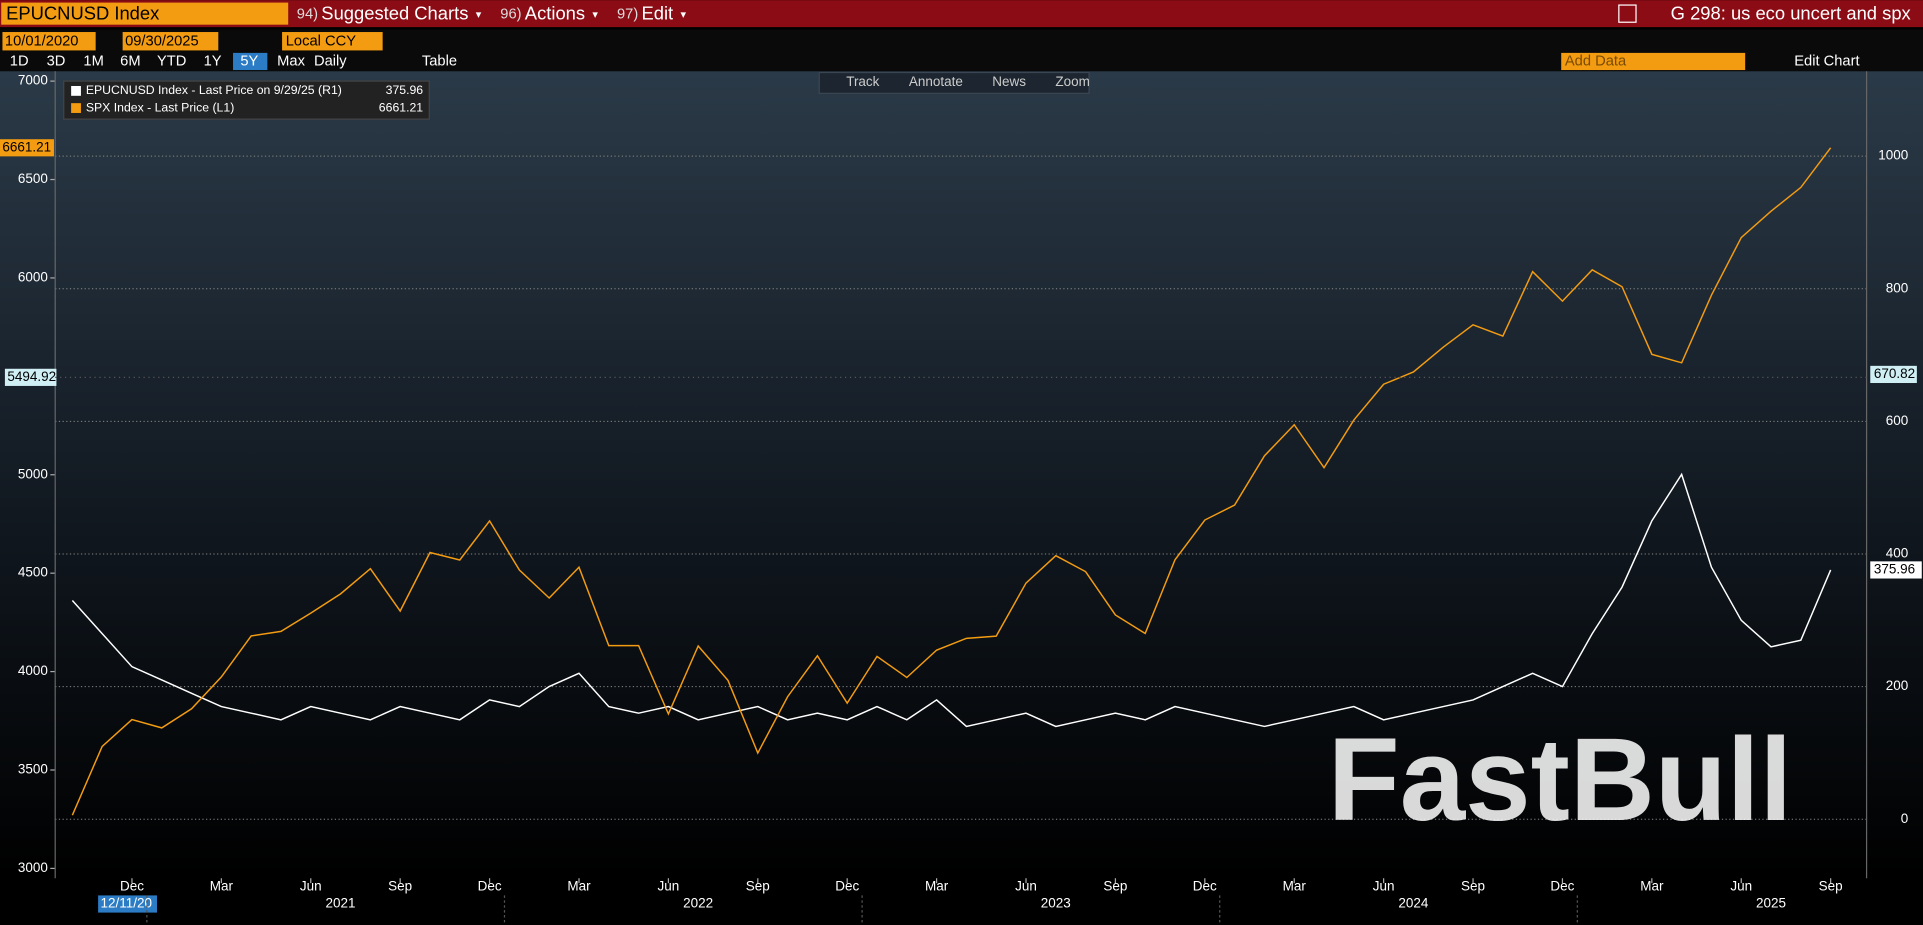 The image size is (1923, 925). Describe the element at coordinates (401, 107) in the screenshot. I see `legend-value: 6661.21` at that location.